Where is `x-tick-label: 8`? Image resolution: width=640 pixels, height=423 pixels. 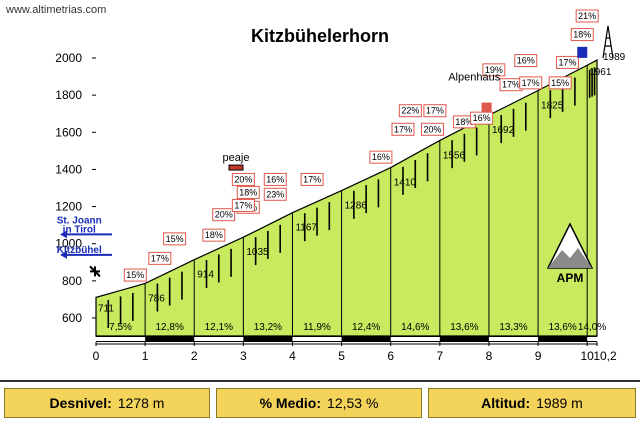 x-tick-label: 8 is located at coordinates (489, 356).